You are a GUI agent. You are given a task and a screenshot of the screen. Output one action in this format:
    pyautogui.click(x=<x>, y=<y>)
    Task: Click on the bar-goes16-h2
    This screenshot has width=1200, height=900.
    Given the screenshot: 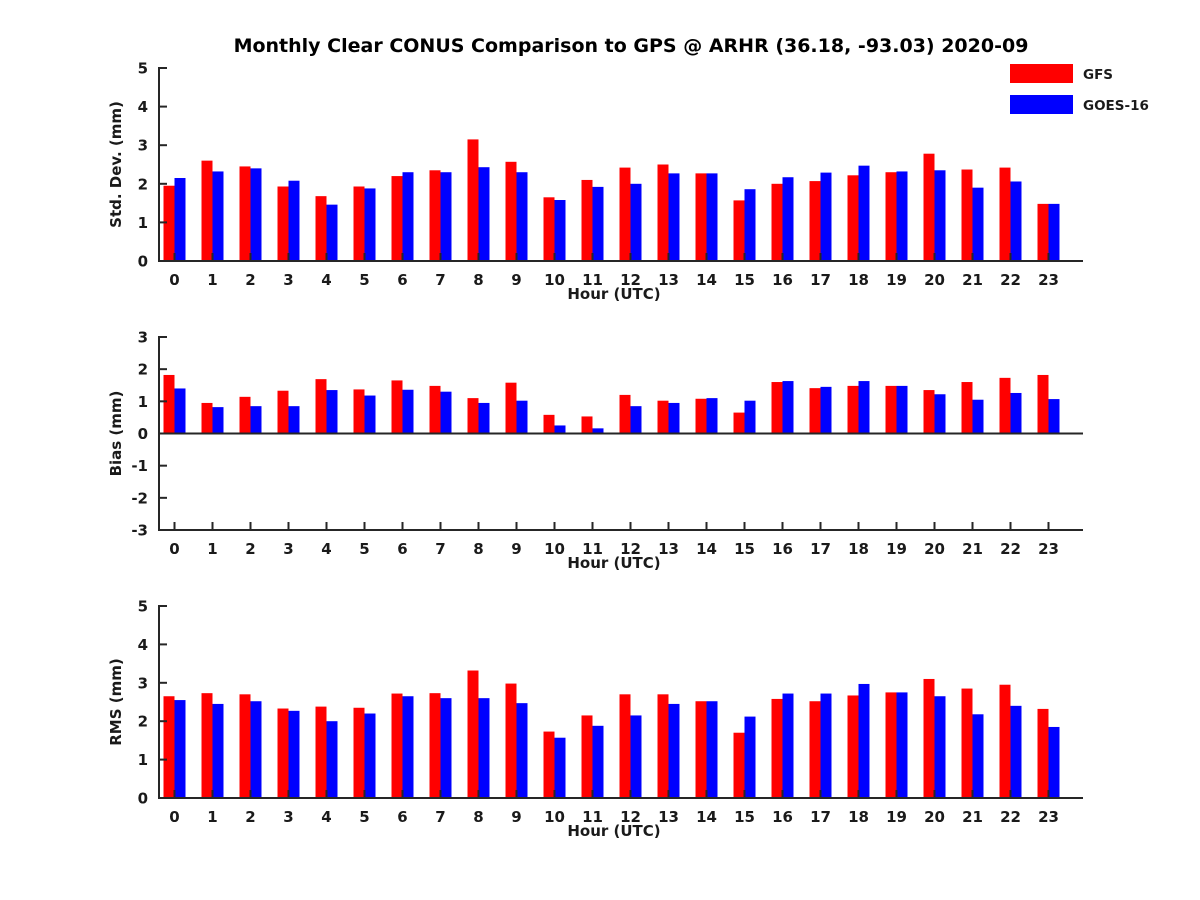 What is the action you would take?
    pyautogui.click(x=256, y=214)
    